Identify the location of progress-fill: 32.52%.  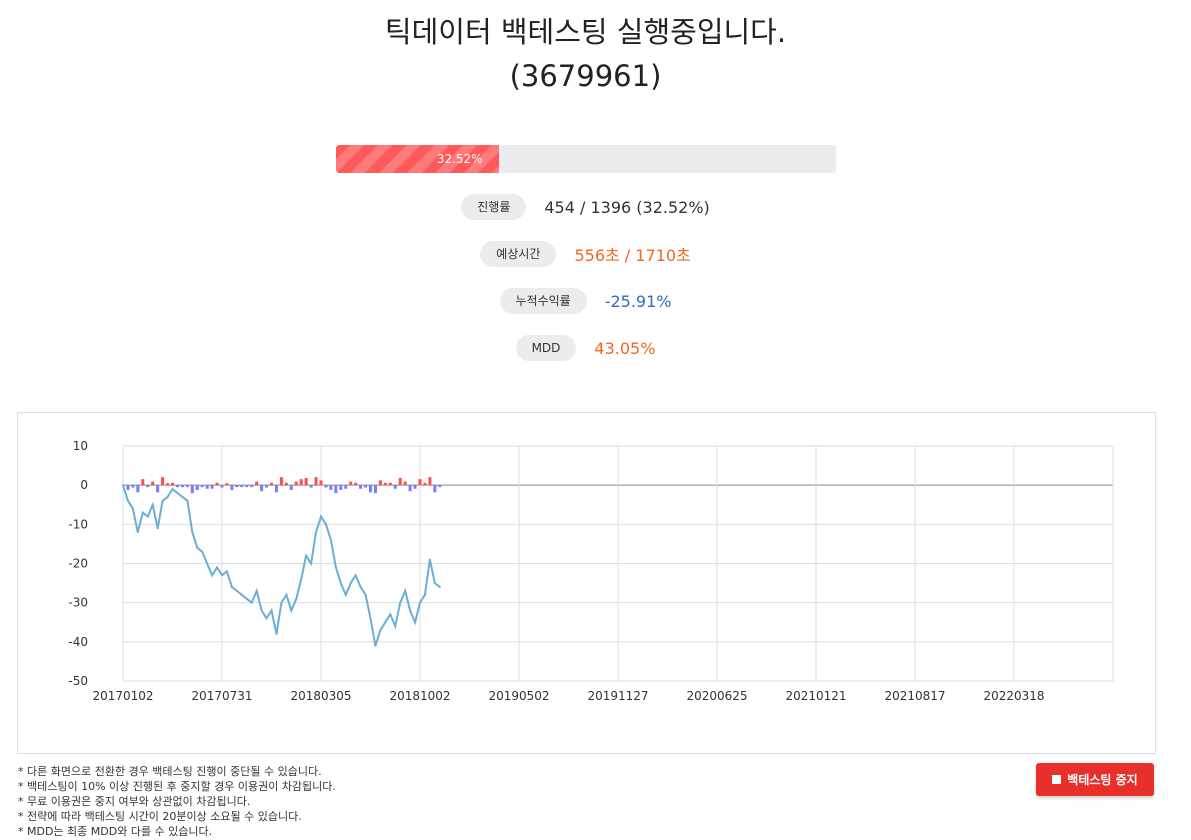
(417, 159).